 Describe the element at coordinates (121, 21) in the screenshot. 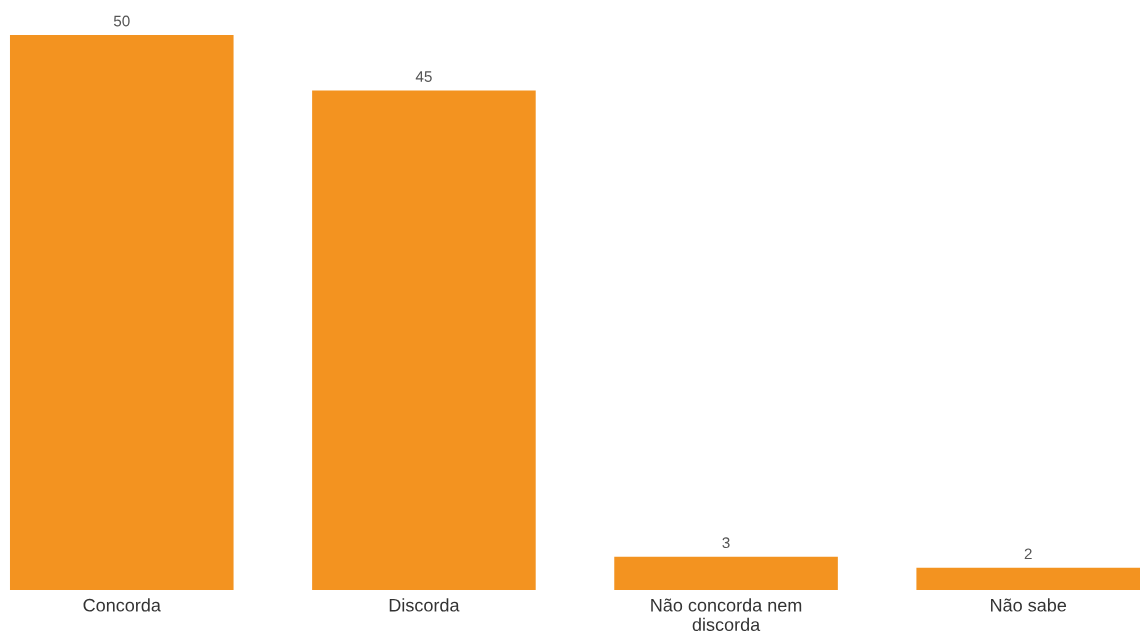

I see `data-label: 50` at that location.